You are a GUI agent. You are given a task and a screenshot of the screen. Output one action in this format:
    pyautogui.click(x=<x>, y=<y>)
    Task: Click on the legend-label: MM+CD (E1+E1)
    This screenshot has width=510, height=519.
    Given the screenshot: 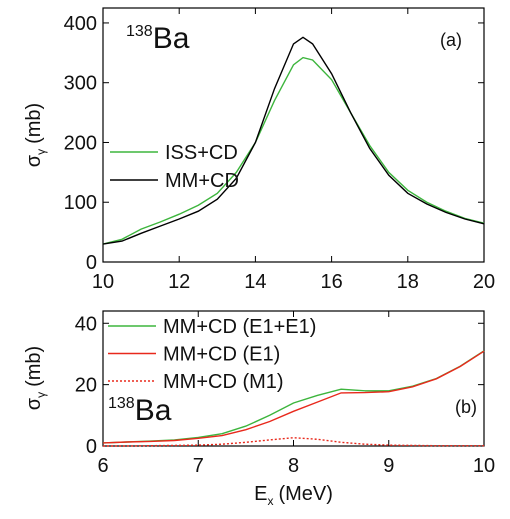 What is the action you would take?
    pyautogui.click(x=239, y=327)
    